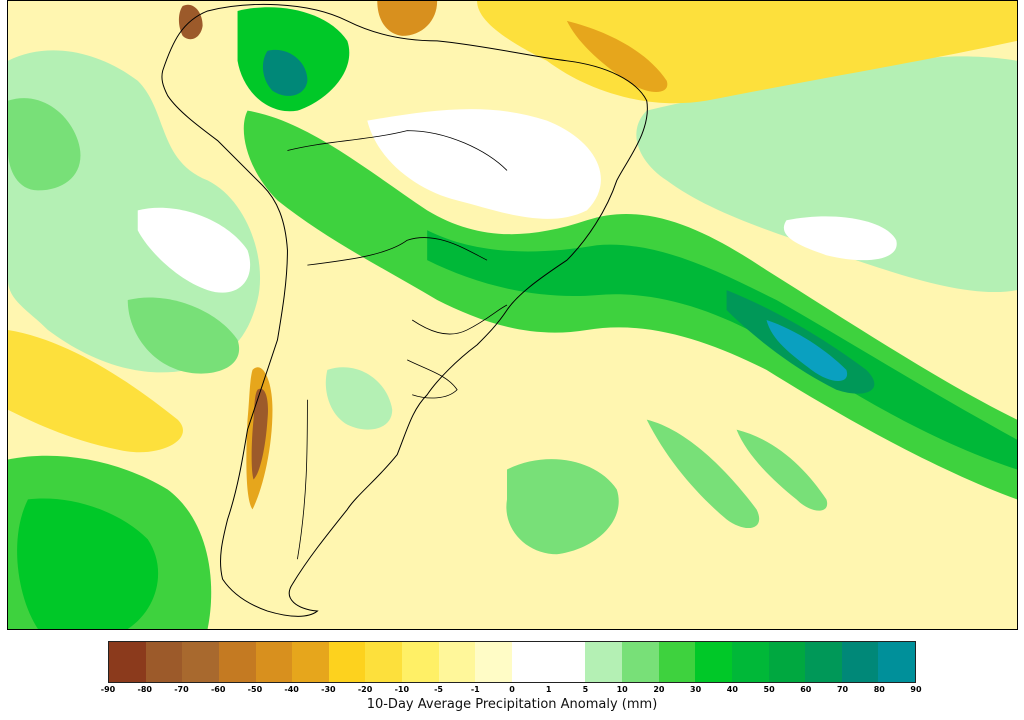 The width and height of the screenshot is (1024, 720). I want to click on colorbar-tick-label: -60, so click(218, 689).